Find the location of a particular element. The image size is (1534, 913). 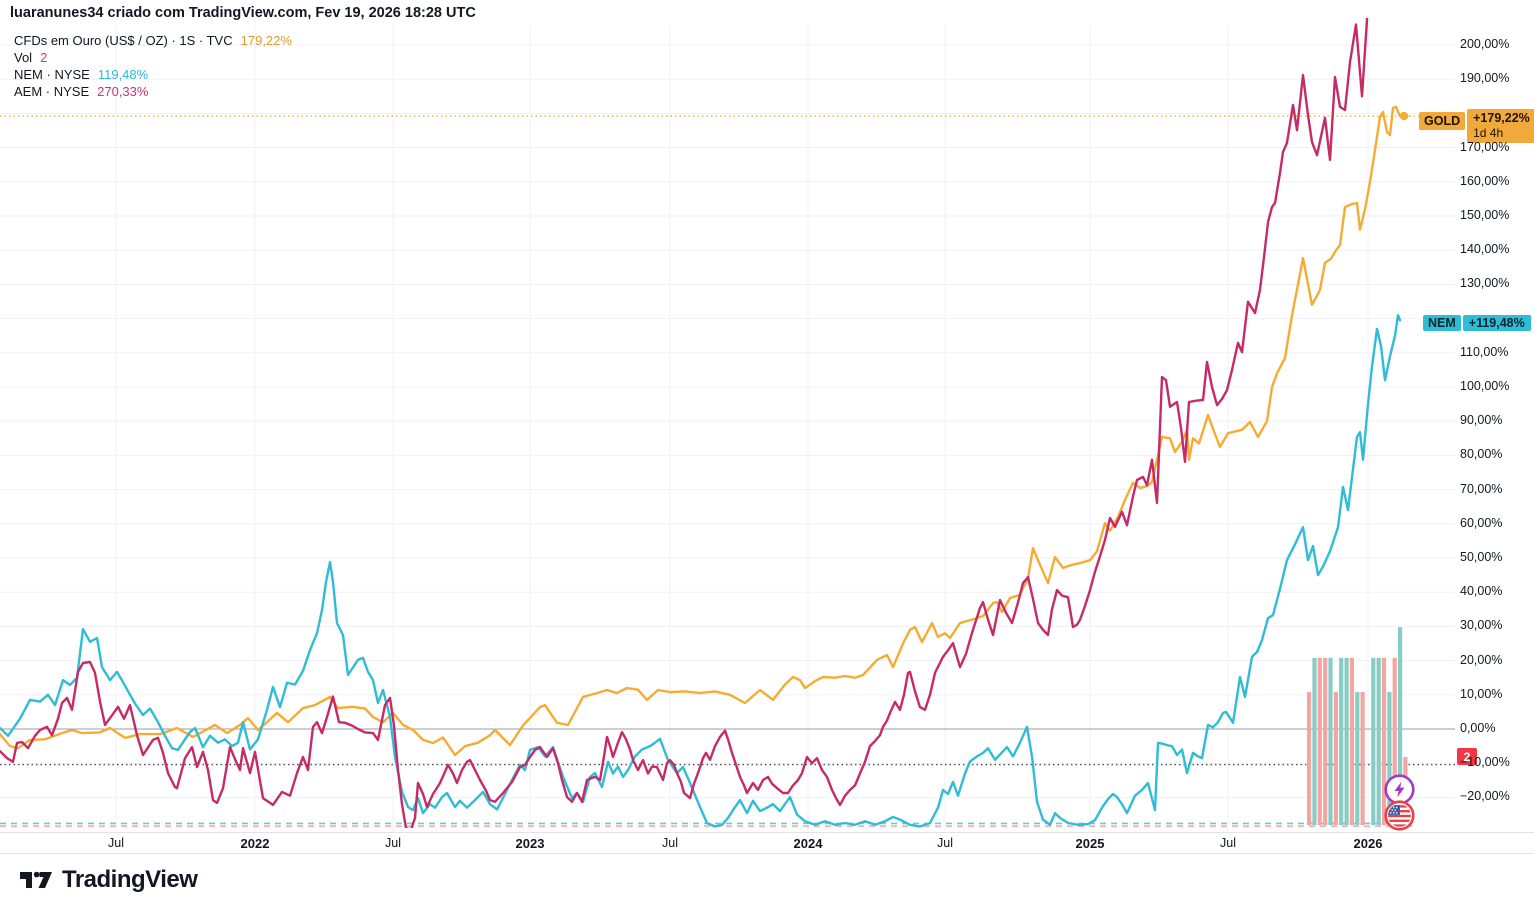

price-label-volume: 2 is located at coordinates (1467, 756).